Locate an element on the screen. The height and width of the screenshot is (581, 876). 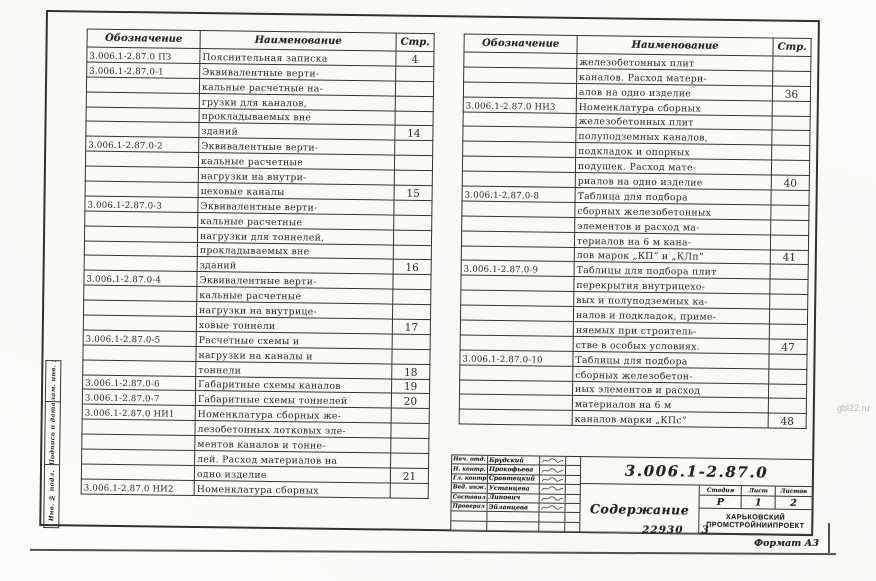
title-block: Нач. отд. Брудский Н. контр. Прокофьева is located at coordinates (632, 495).